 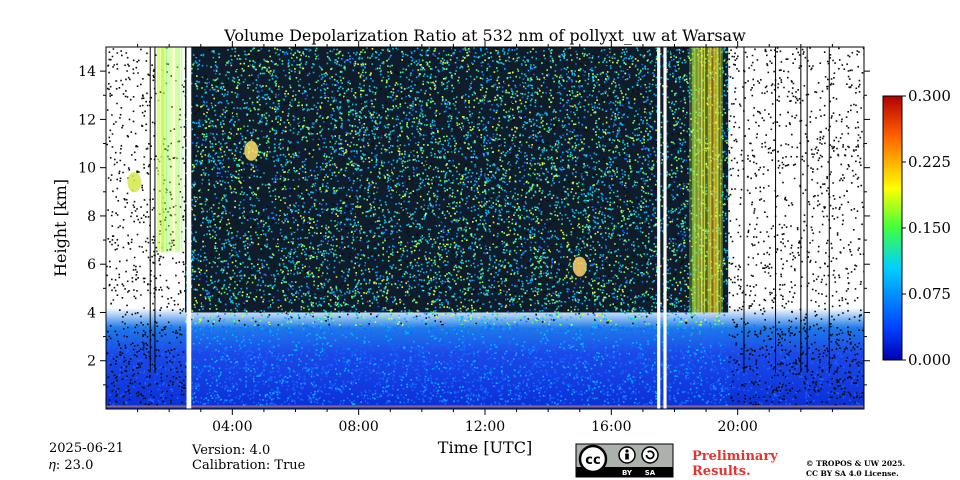 What do you see at coordinates (852, 473) in the screenshot?
I see `copyright-line-2: CC BY SA 4.0 License.` at bounding box center [852, 473].